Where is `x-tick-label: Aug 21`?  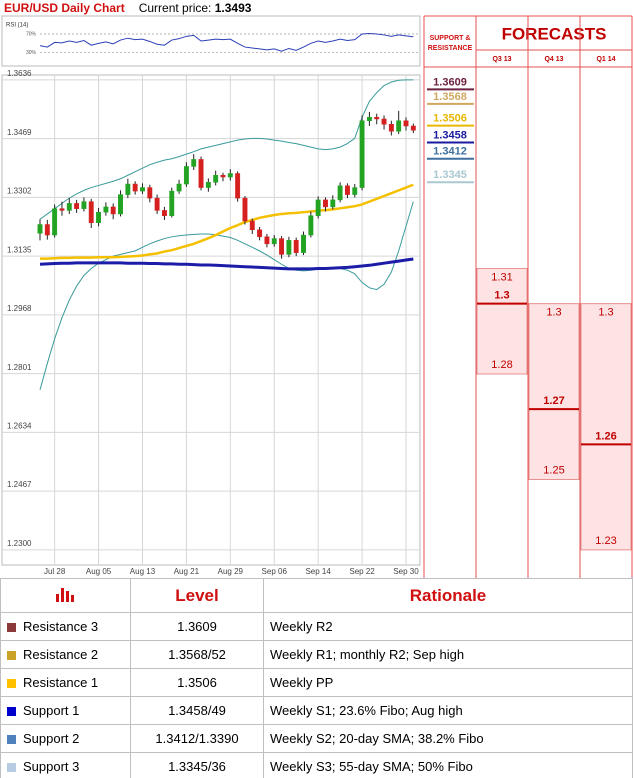 x-tick-label: Aug 21 is located at coordinates (187, 571).